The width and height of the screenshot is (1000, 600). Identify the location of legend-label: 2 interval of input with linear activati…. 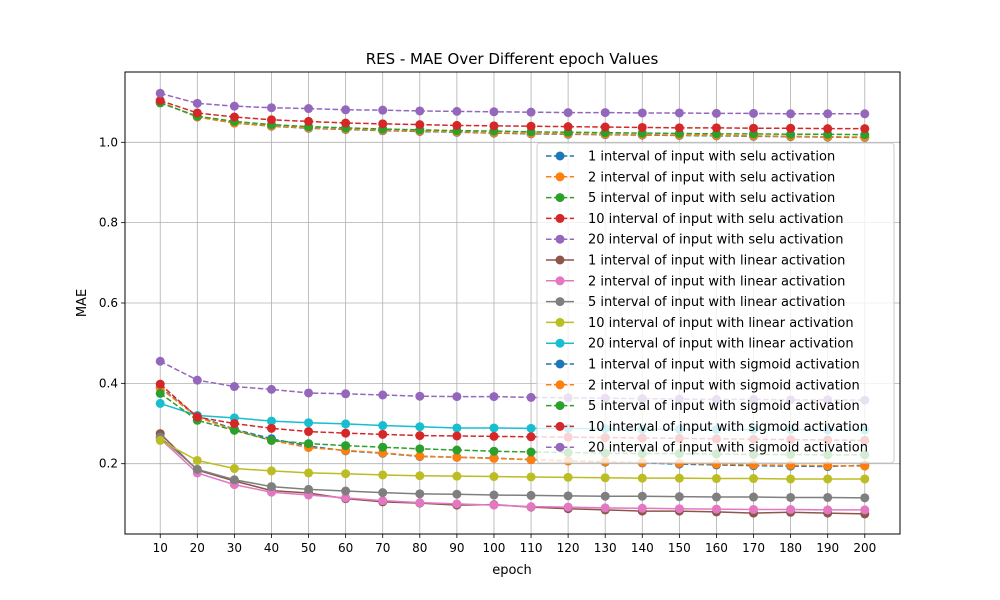
(716, 281).